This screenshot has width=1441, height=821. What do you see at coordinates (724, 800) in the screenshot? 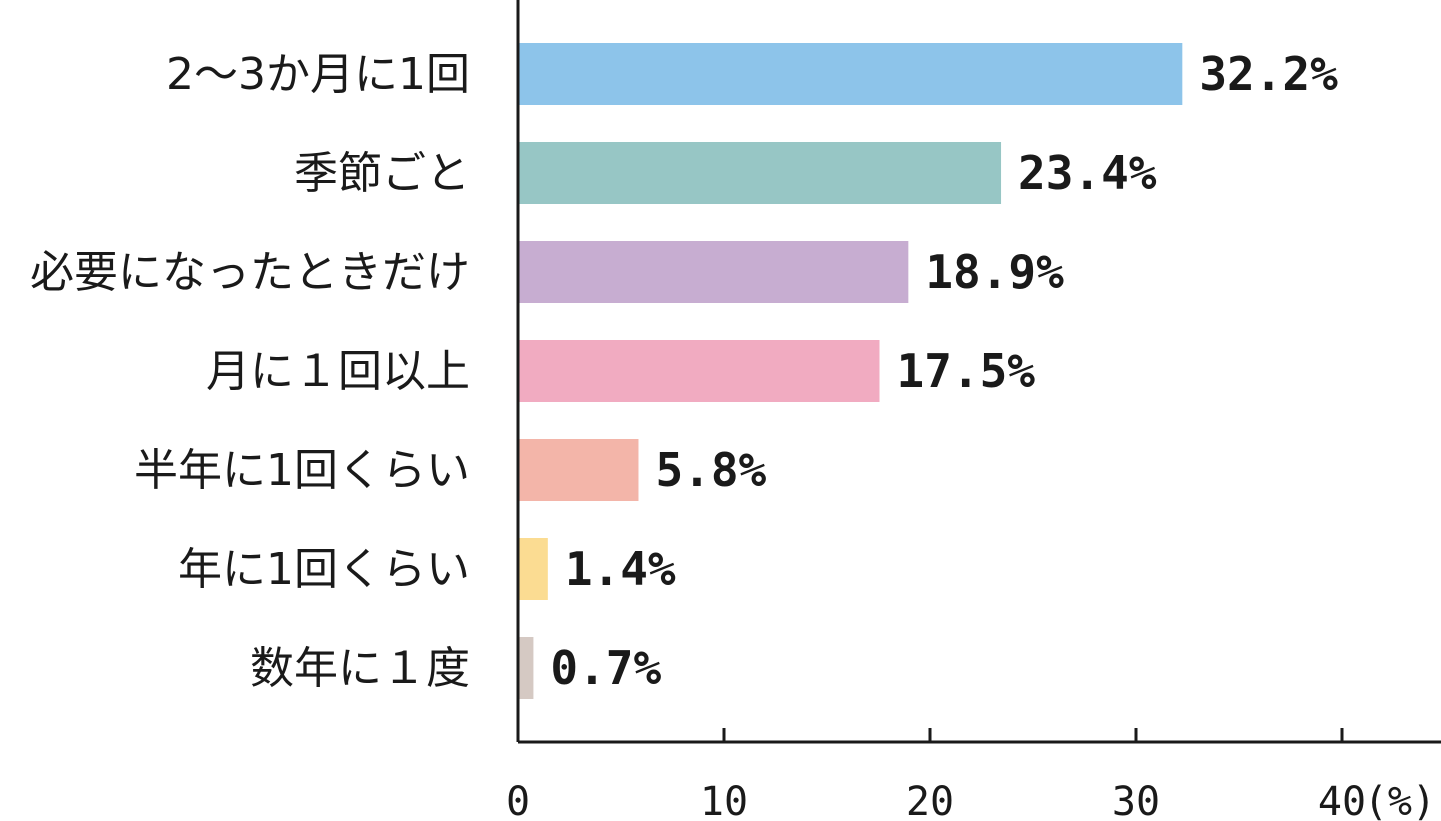
I see `x-tick-label: 10` at bounding box center [724, 800].